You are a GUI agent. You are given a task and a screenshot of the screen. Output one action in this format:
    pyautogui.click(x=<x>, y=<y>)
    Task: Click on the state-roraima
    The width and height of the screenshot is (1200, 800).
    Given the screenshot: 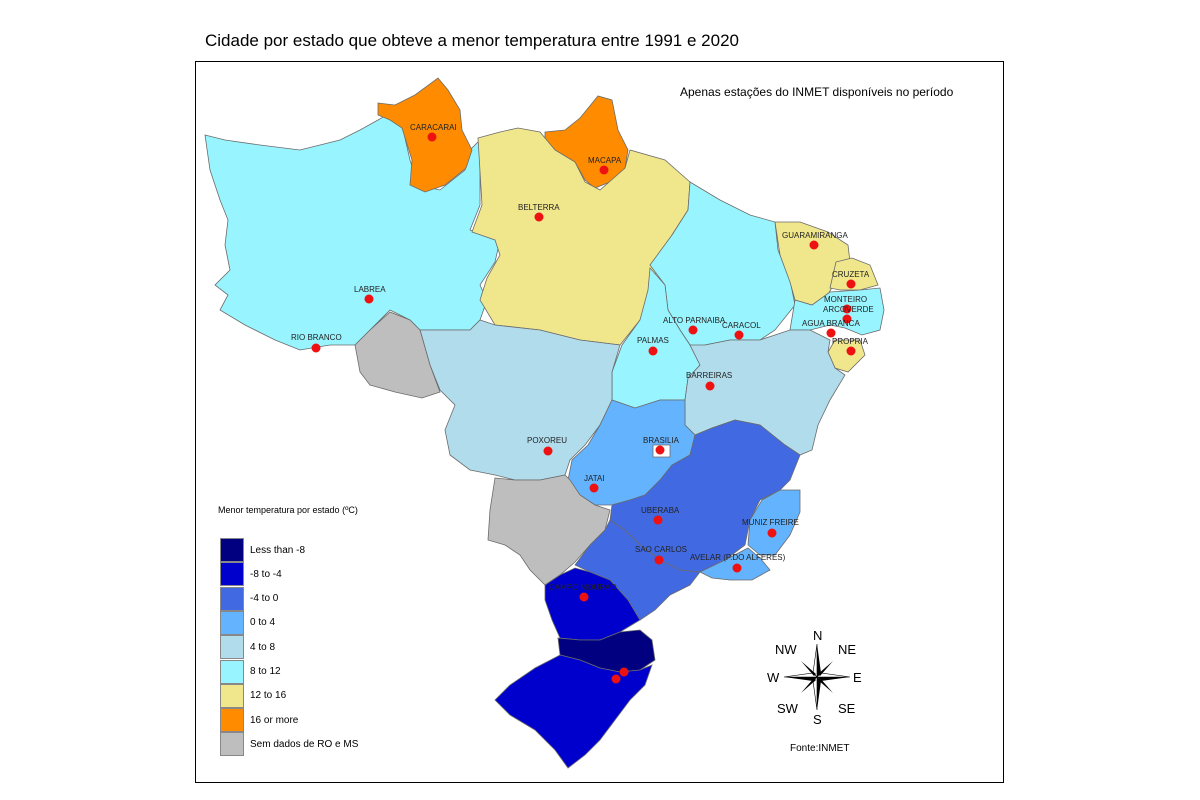 What is the action you would take?
    pyautogui.click(x=425, y=135)
    